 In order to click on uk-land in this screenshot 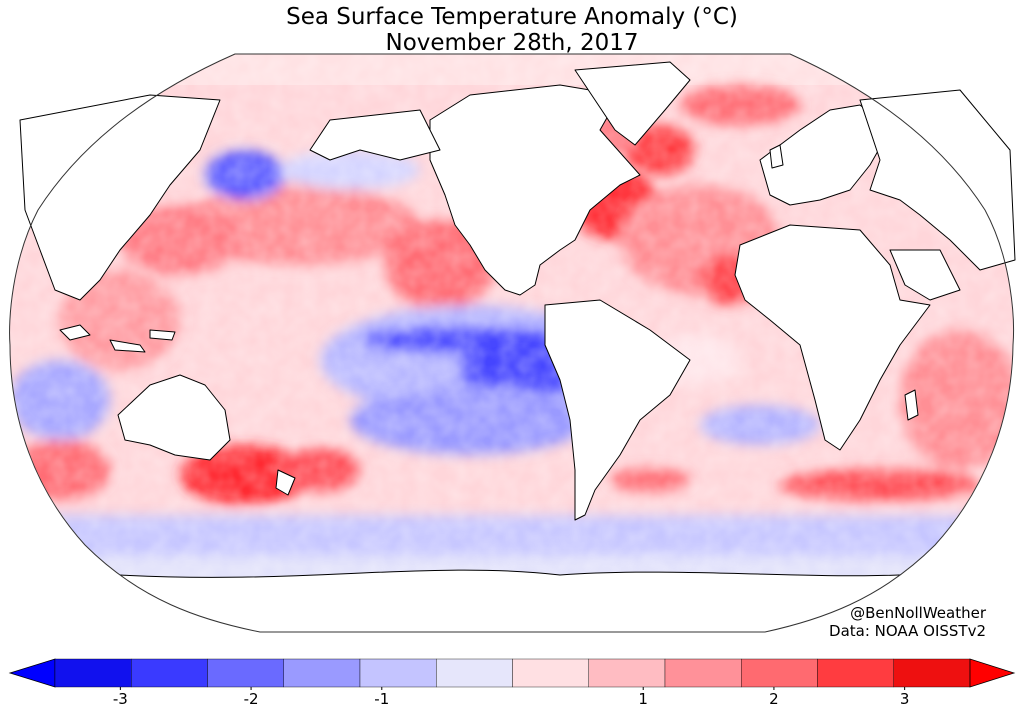, I will do `click(776, 156)`.